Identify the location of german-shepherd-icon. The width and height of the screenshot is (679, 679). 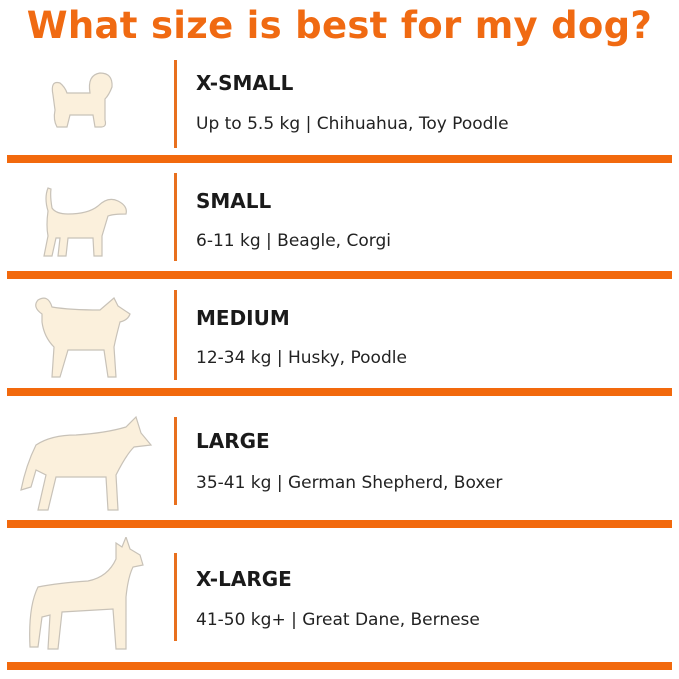
(86, 463).